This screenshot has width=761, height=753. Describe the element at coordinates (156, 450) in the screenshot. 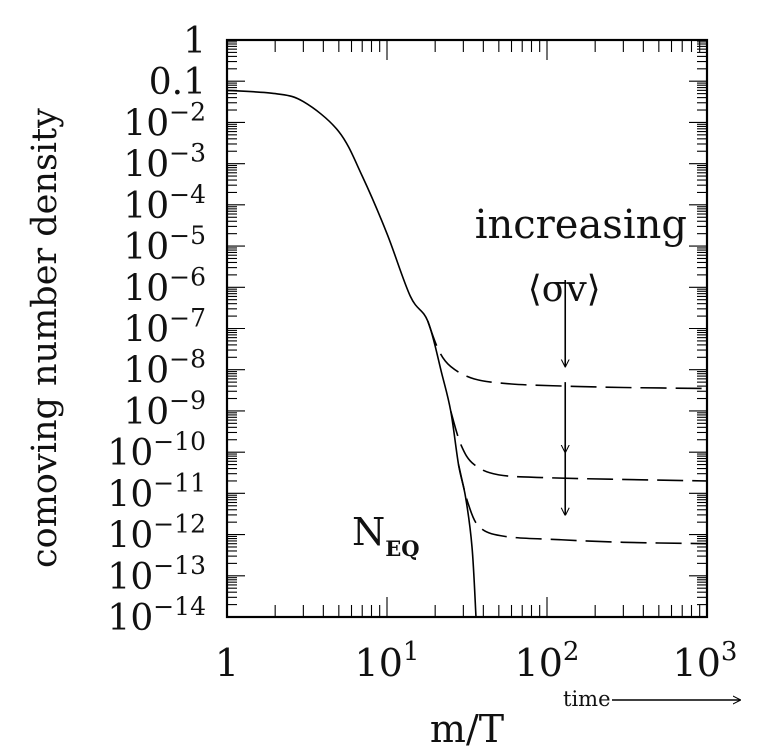

I see `y-tick-label: 10⁻¹⁰` at that location.